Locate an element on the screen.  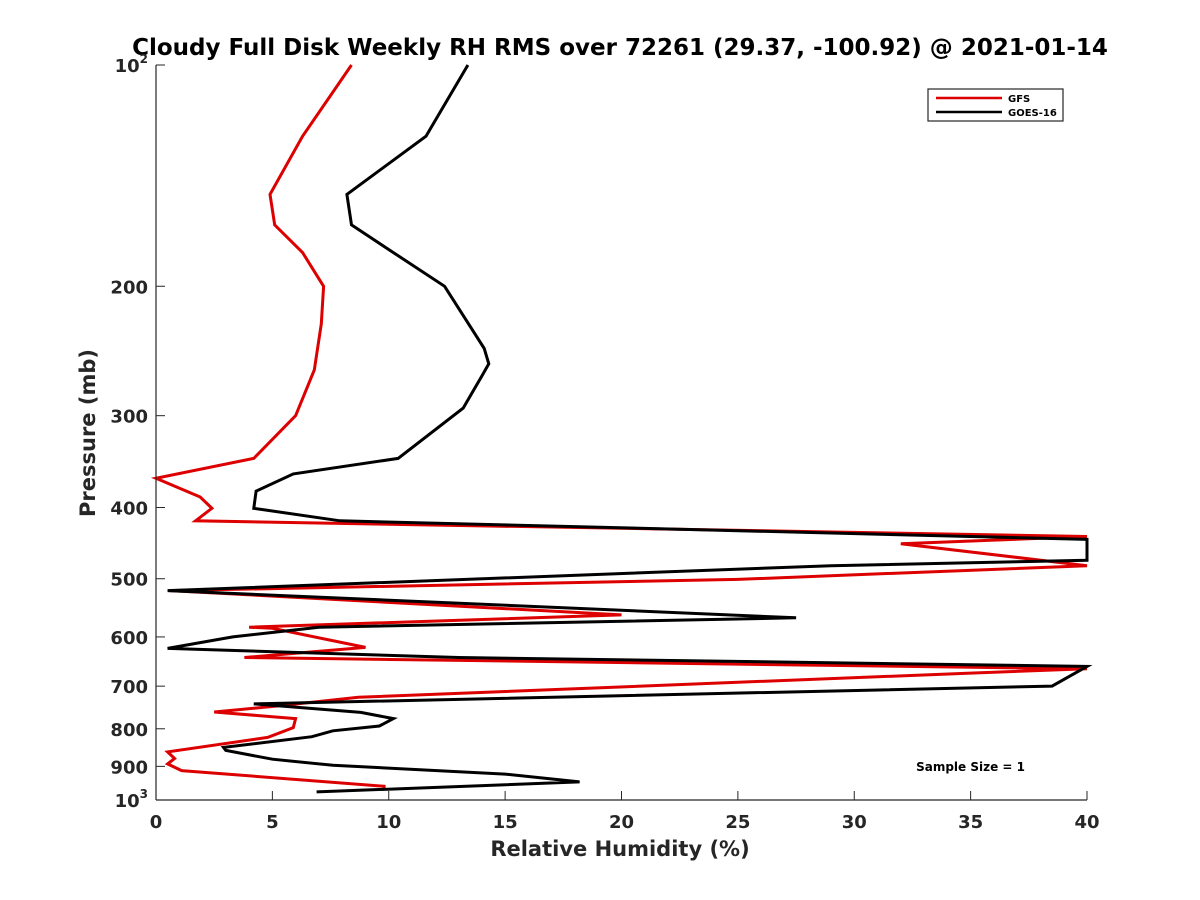
x-axis-label: Relative Humidity (%) is located at coordinates (619, 849).